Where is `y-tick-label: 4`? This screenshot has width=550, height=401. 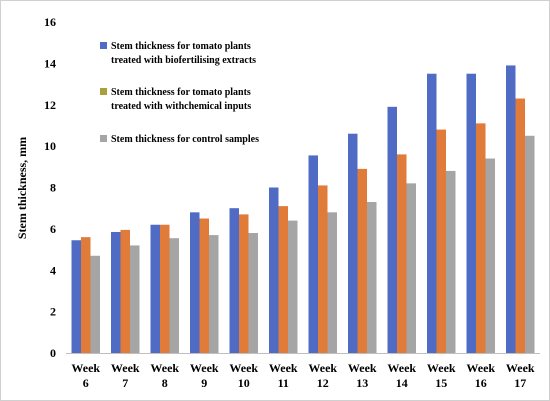
y-tick-label: 4 is located at coordinates (53, 270).